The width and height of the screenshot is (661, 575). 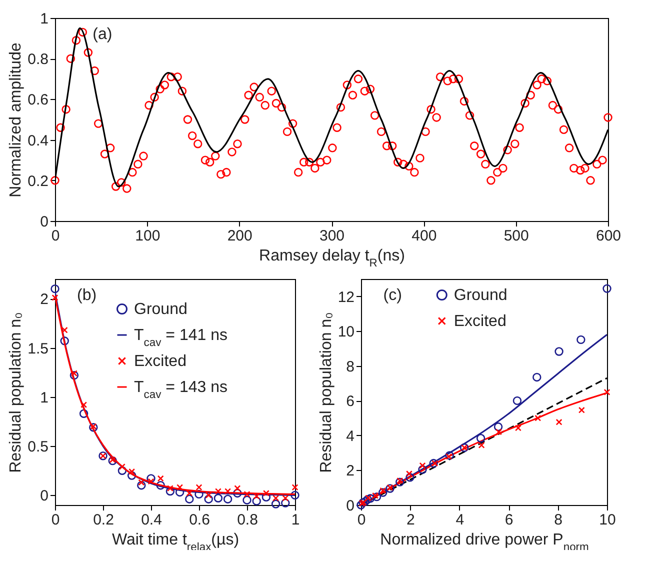 What do you see at coordinates (509, 520) in the screenshot?
I see `x-tick-label: 6` at bounding box center [509, 520].